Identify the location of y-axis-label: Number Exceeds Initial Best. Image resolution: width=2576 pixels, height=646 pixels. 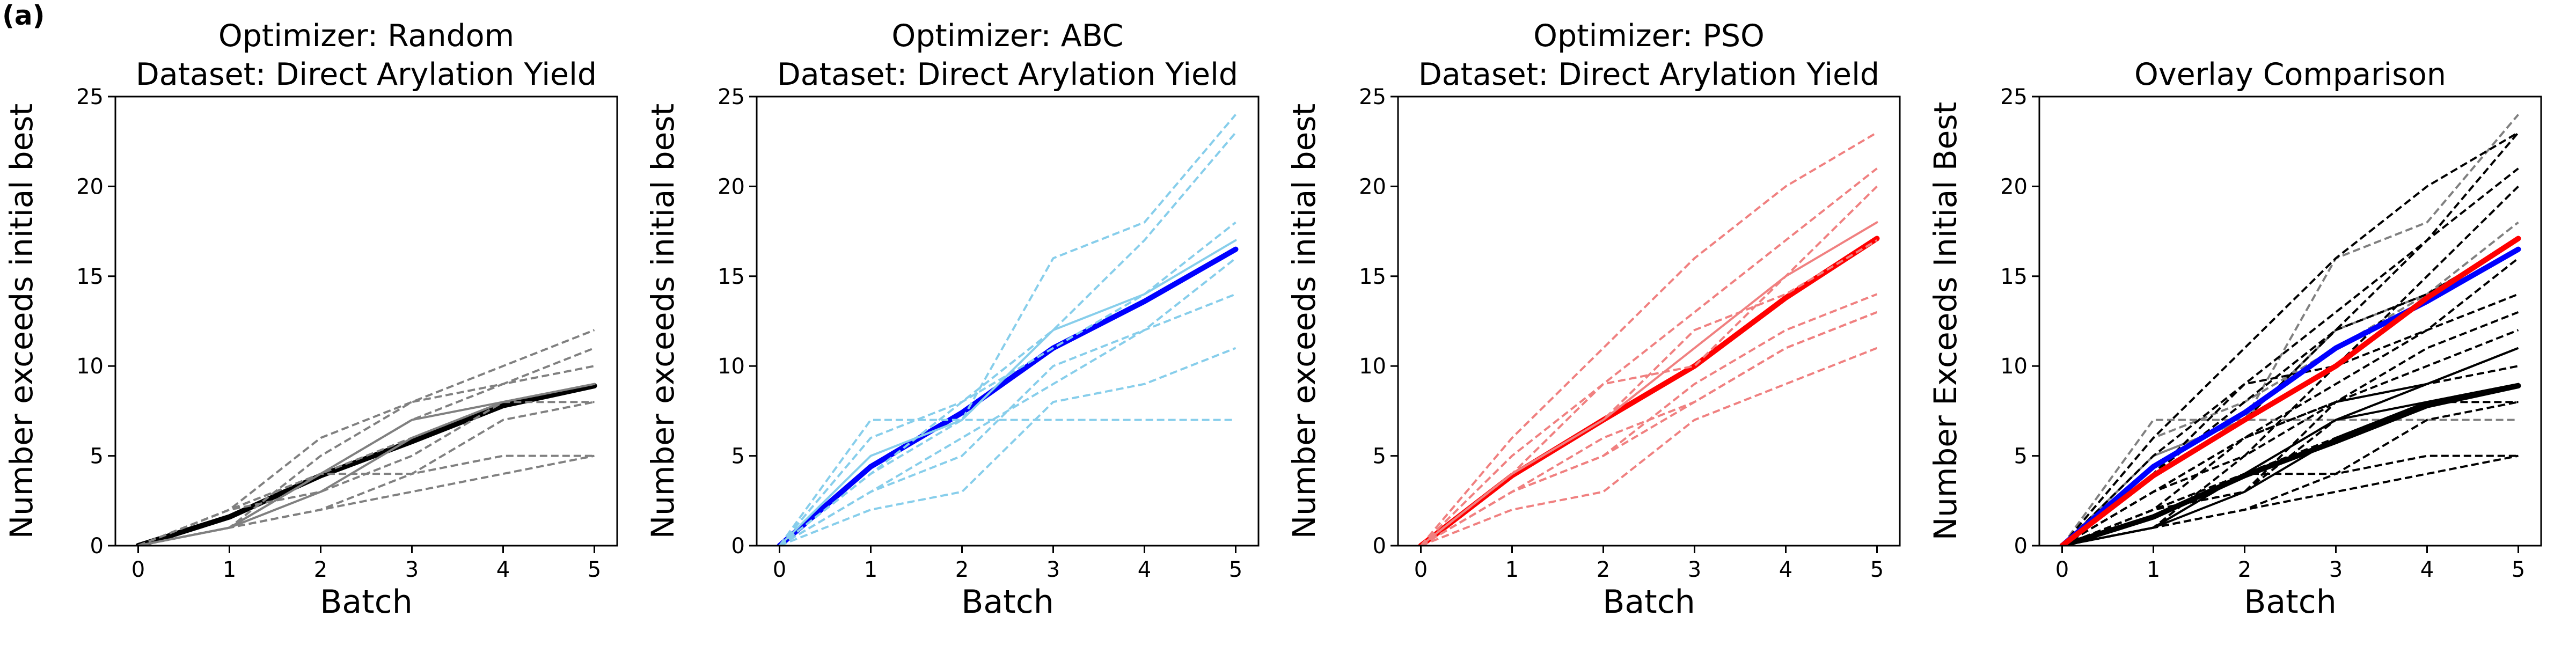
(1945, 321).